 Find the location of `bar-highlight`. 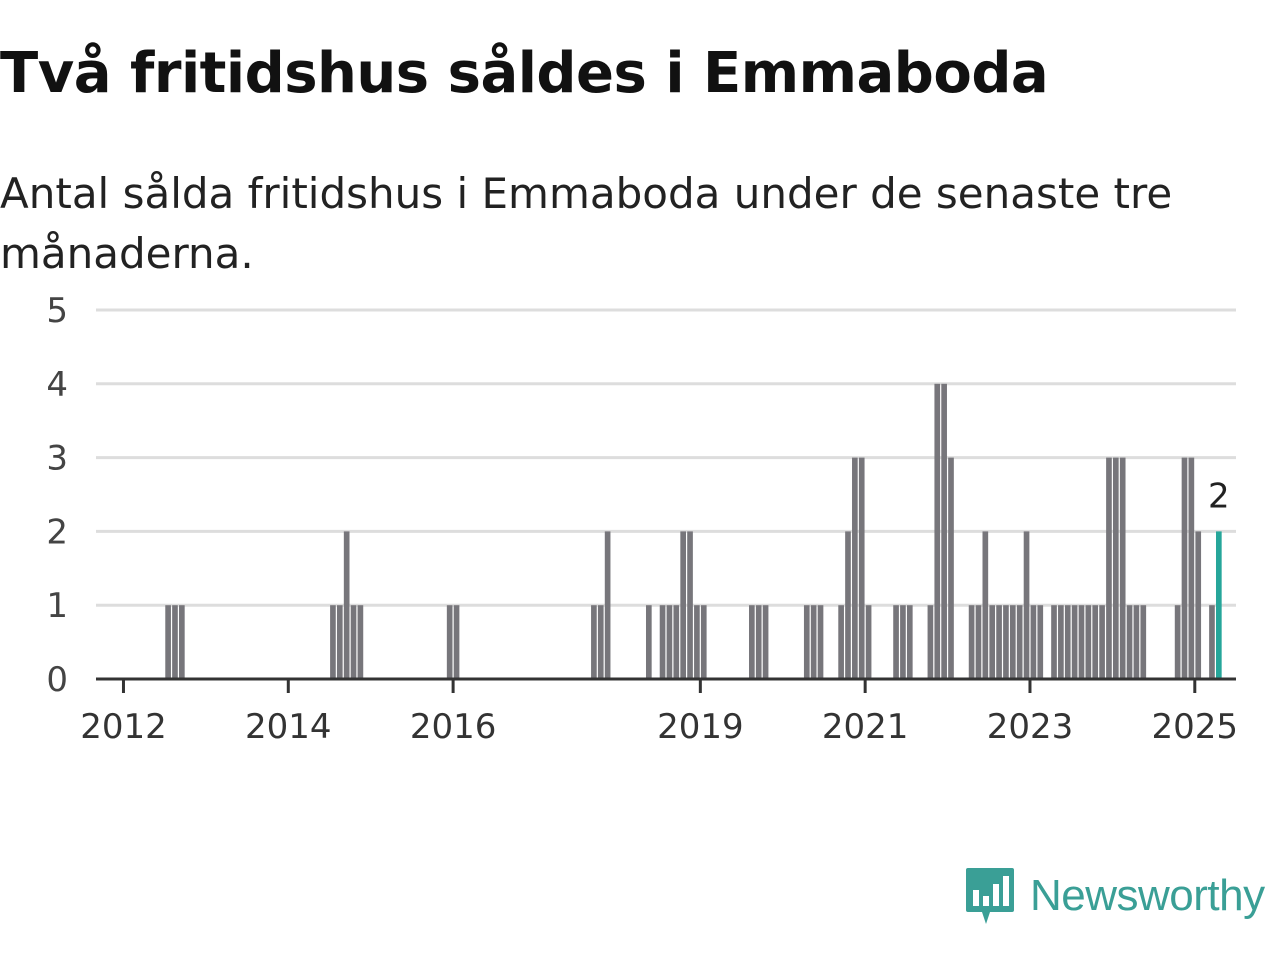

bar-highlight is located at coordinates (1218, 605).